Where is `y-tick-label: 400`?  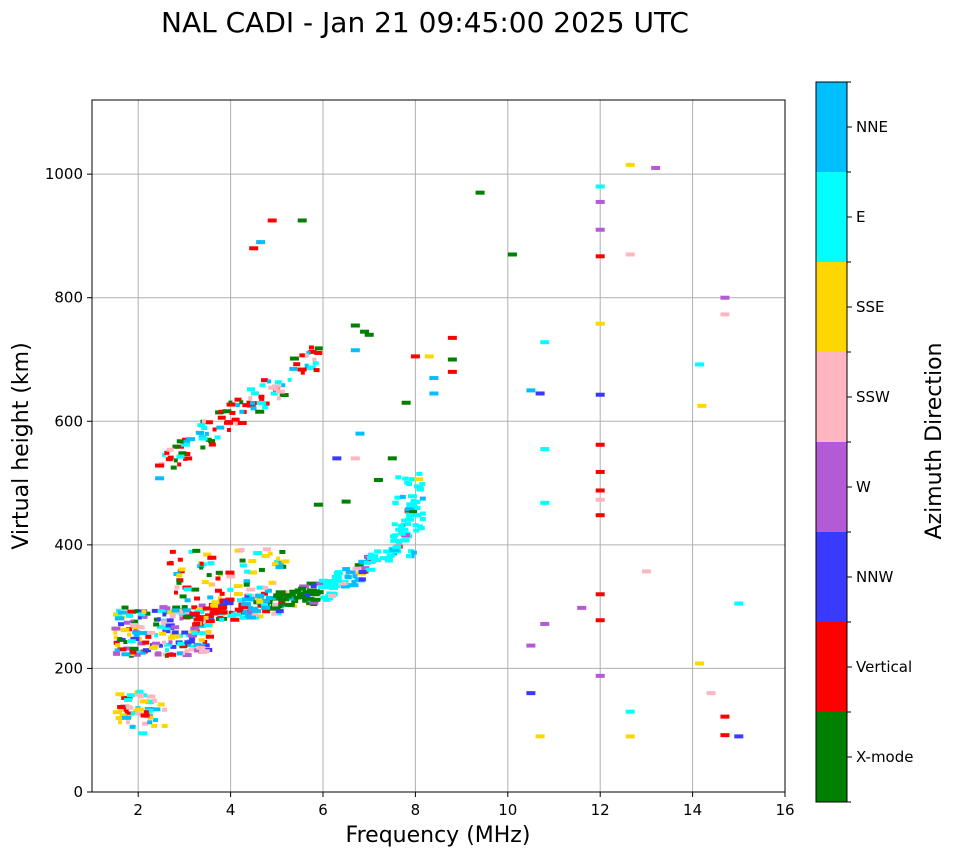
y-tick-label: 400 is located at coordinates (68, 545).